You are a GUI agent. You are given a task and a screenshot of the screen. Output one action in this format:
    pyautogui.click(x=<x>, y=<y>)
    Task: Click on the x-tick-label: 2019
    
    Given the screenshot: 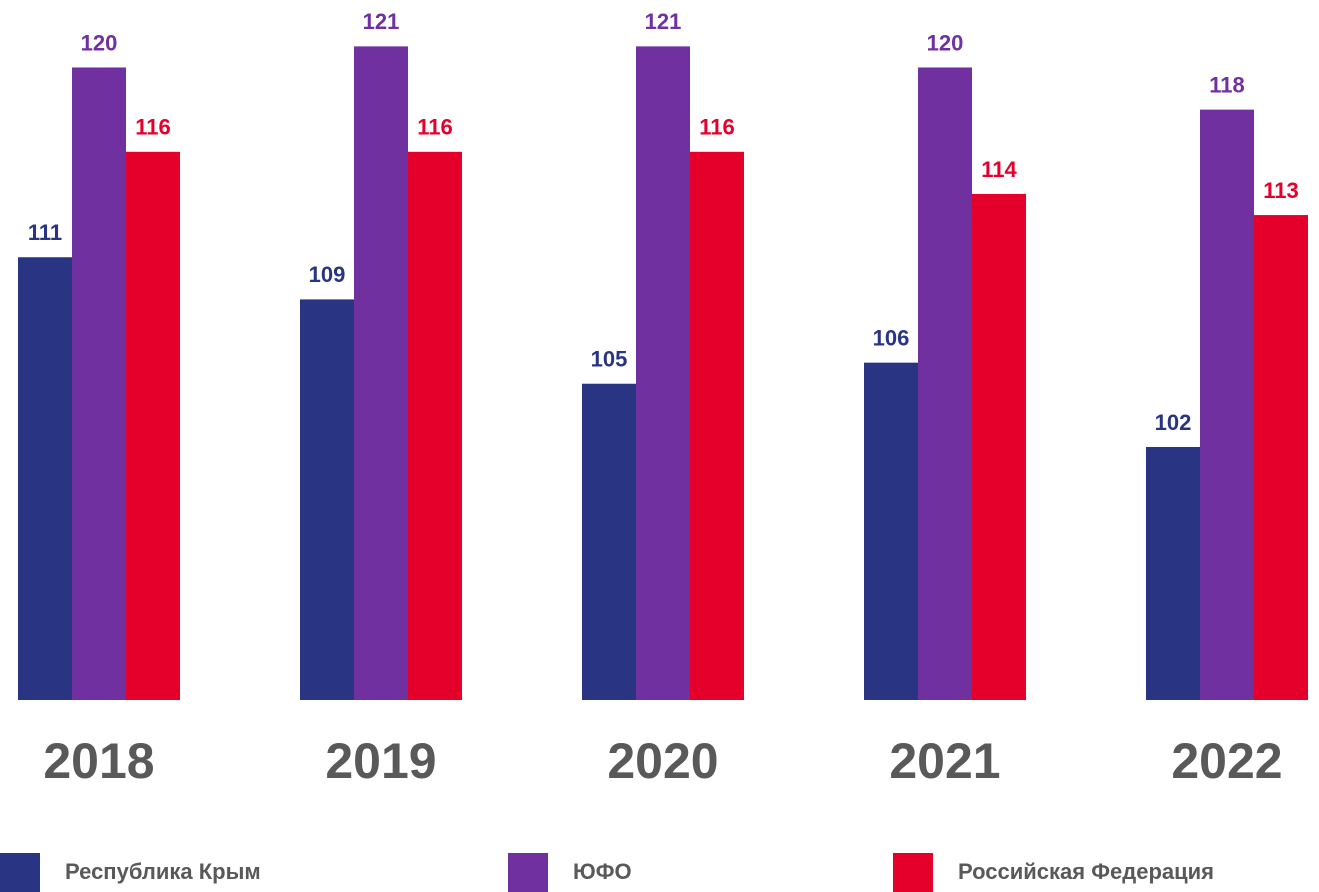 What is the action you would take?
    pyautogui.click(x=380, y=761)
    